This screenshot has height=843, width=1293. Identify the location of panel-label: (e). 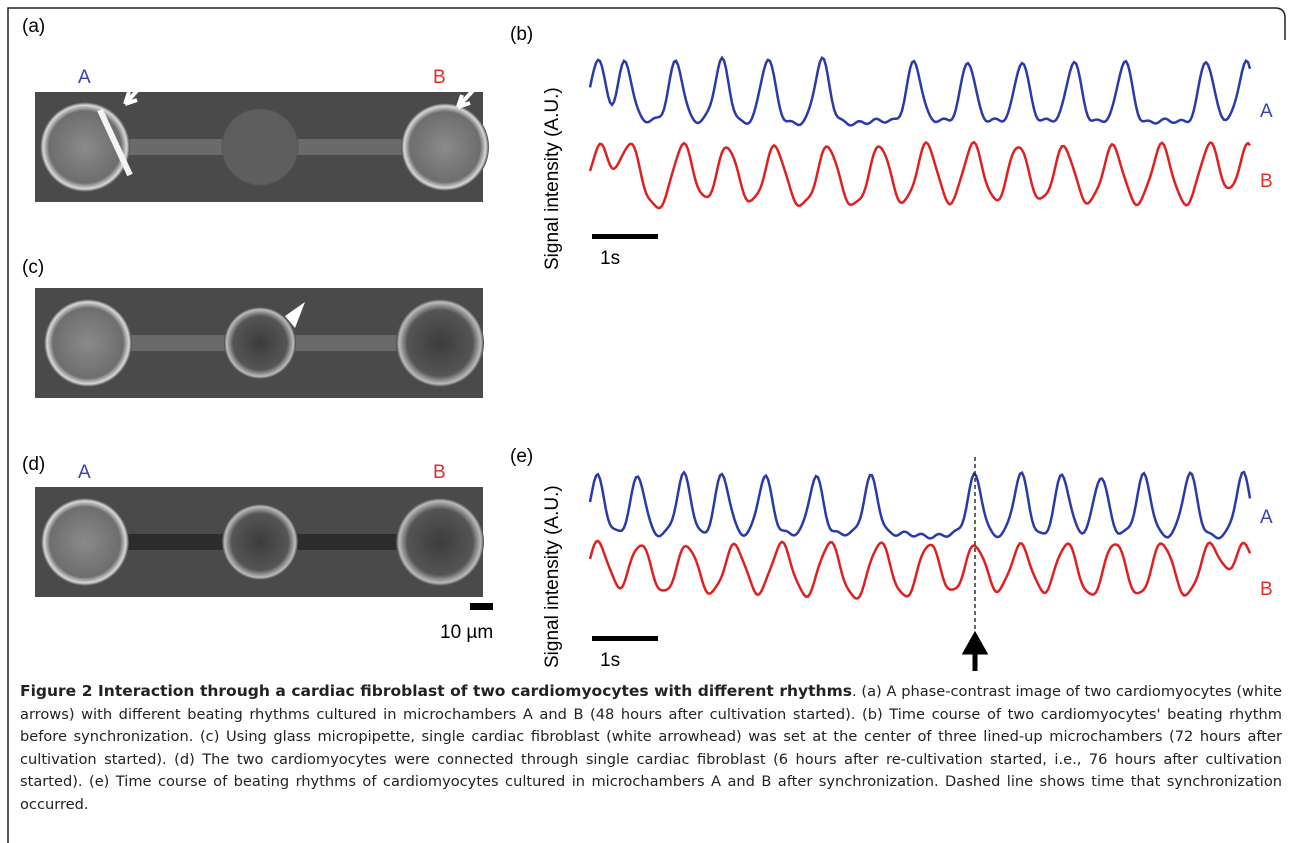
(521, 456).